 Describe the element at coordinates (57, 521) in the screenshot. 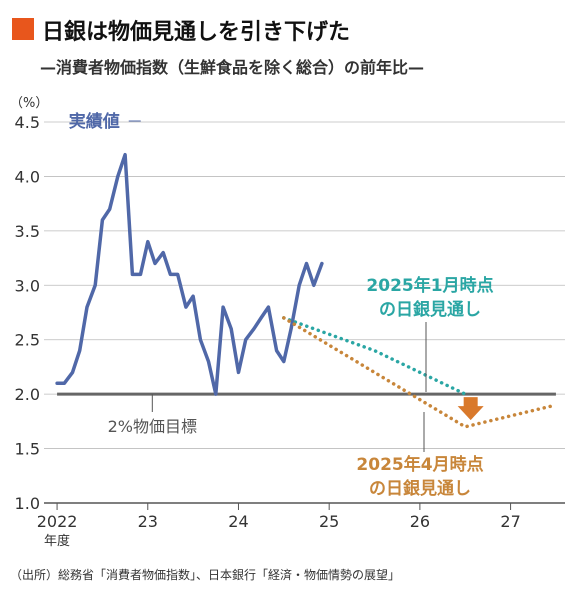

I see `x-tick-label: 2022` at that location.